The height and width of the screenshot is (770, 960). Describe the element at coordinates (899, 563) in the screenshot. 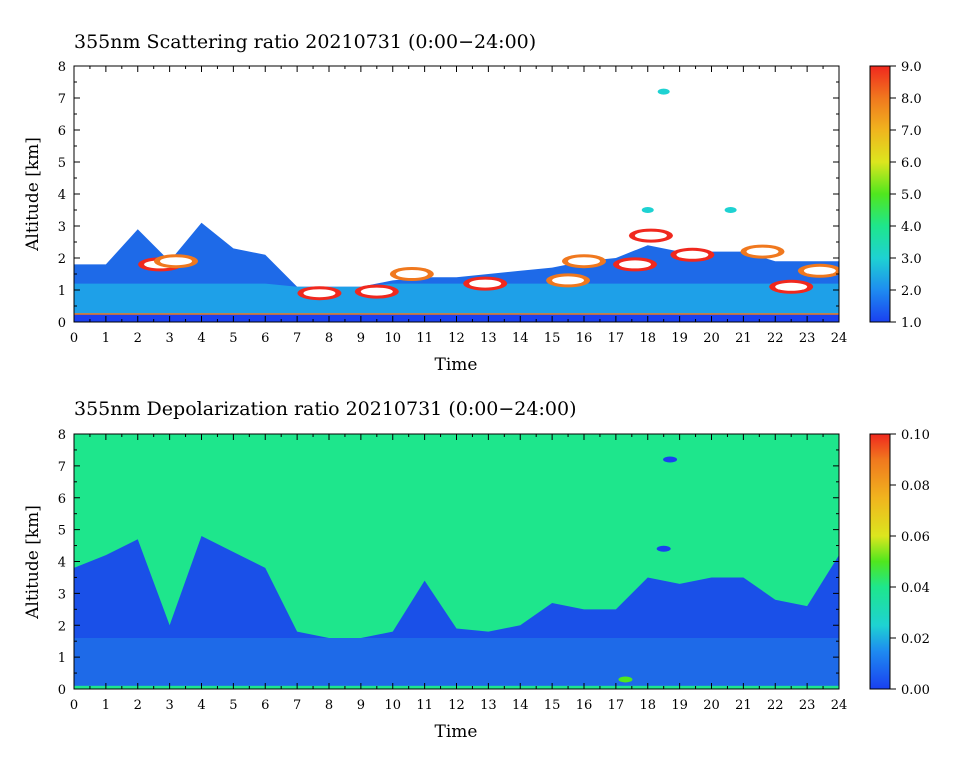

I see `depolarization-colorbar: 0.00 0.02 0.04 0.06 0.08 0.10` at that location.